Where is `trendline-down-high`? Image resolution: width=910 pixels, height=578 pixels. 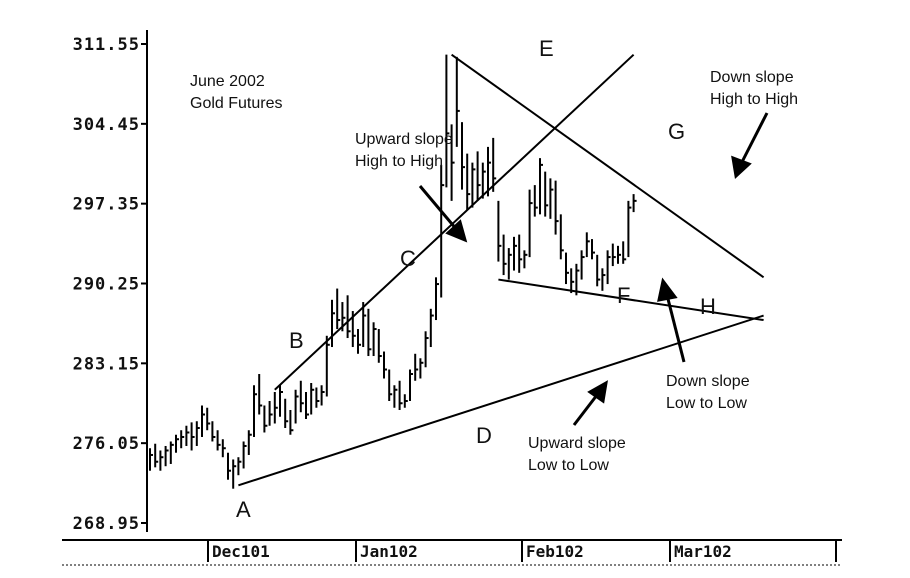 trendline-down-high is located at coordinates (608, 166).